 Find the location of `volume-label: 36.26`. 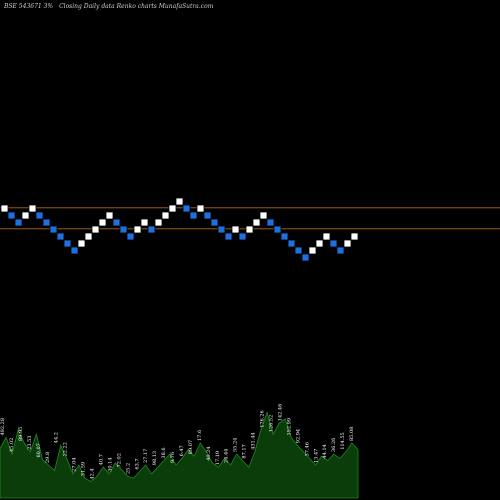

volume-label: 36.26 is located at coordinates (334, 445).